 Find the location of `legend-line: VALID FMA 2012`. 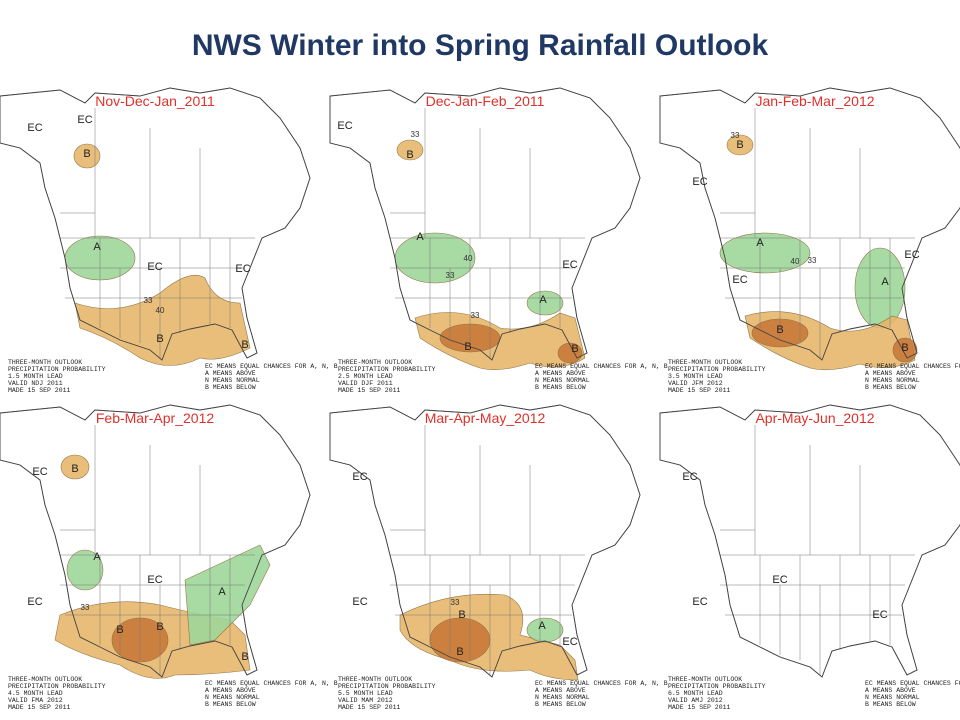

legend-line: VALID FMA 2012 is located at coordinates (35, 700).